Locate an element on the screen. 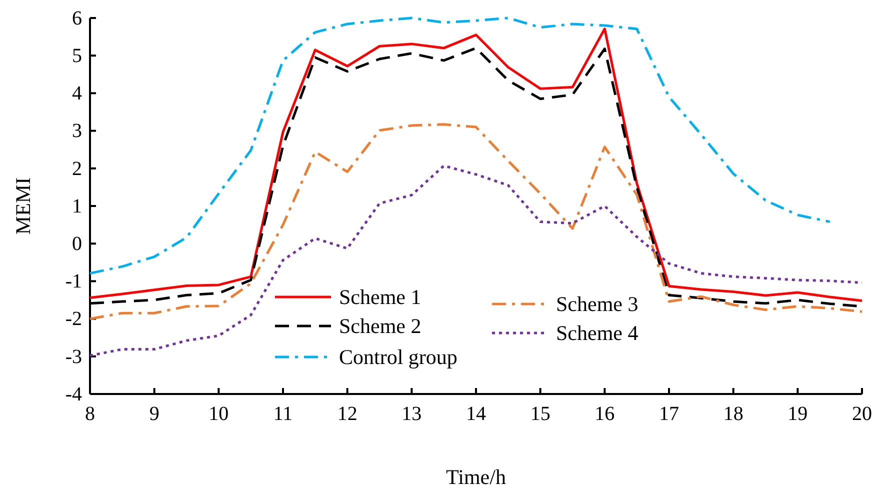 The image size is (876, 491). y-tick-label: 3 is located at coordinates (77, 131).